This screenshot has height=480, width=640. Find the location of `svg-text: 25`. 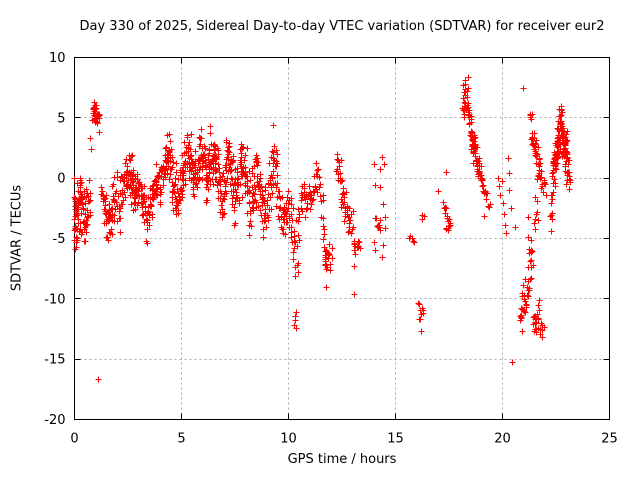

svg-text: 25 is located at coordinates (609, 439).